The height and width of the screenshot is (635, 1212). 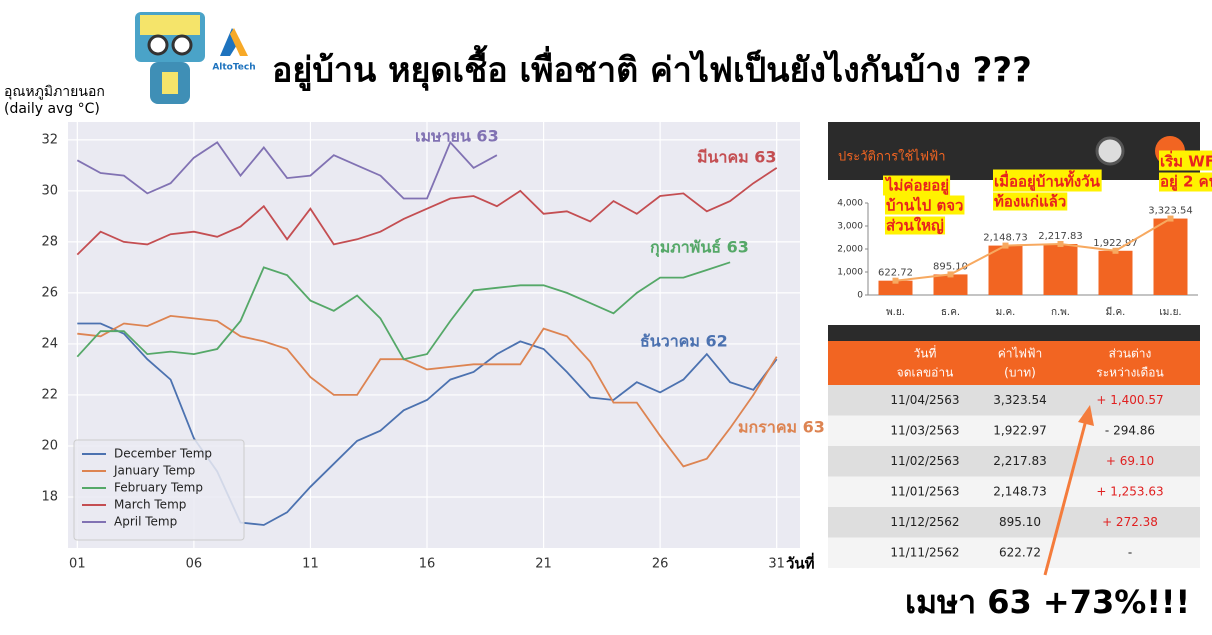 I want to click on table-cell: 2,217.83, so click(x=1019, y=461).